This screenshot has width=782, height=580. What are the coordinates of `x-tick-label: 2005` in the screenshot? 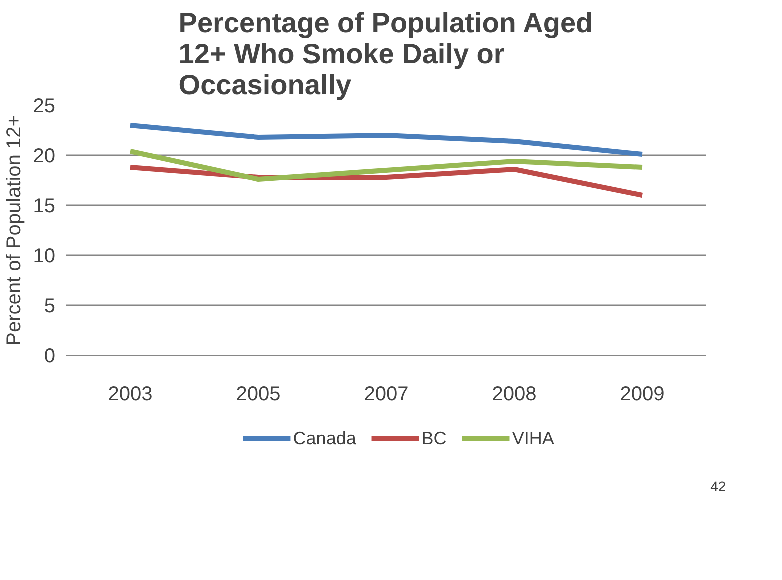 It's located at (258, 395).